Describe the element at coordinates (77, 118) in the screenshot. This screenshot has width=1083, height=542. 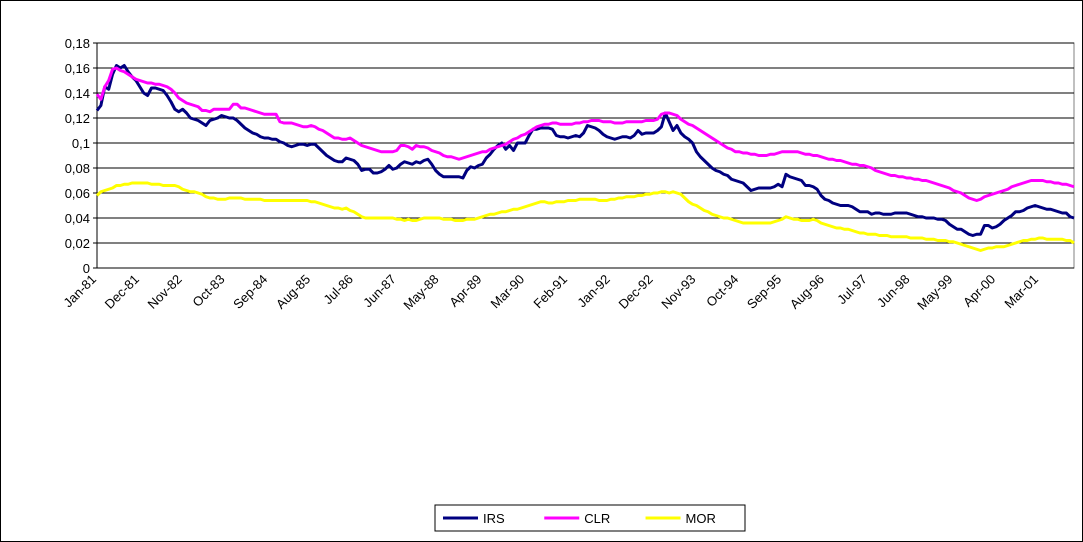
I see `y-tick-label: 0,12` at that location.